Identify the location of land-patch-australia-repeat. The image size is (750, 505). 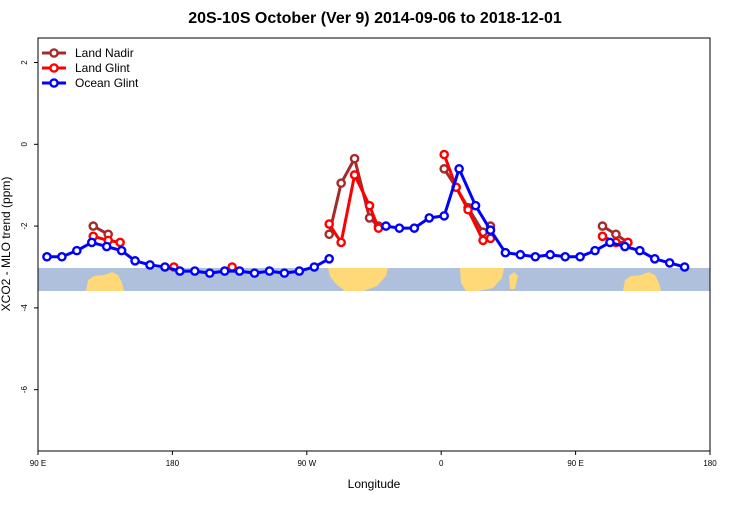
(642, 281).